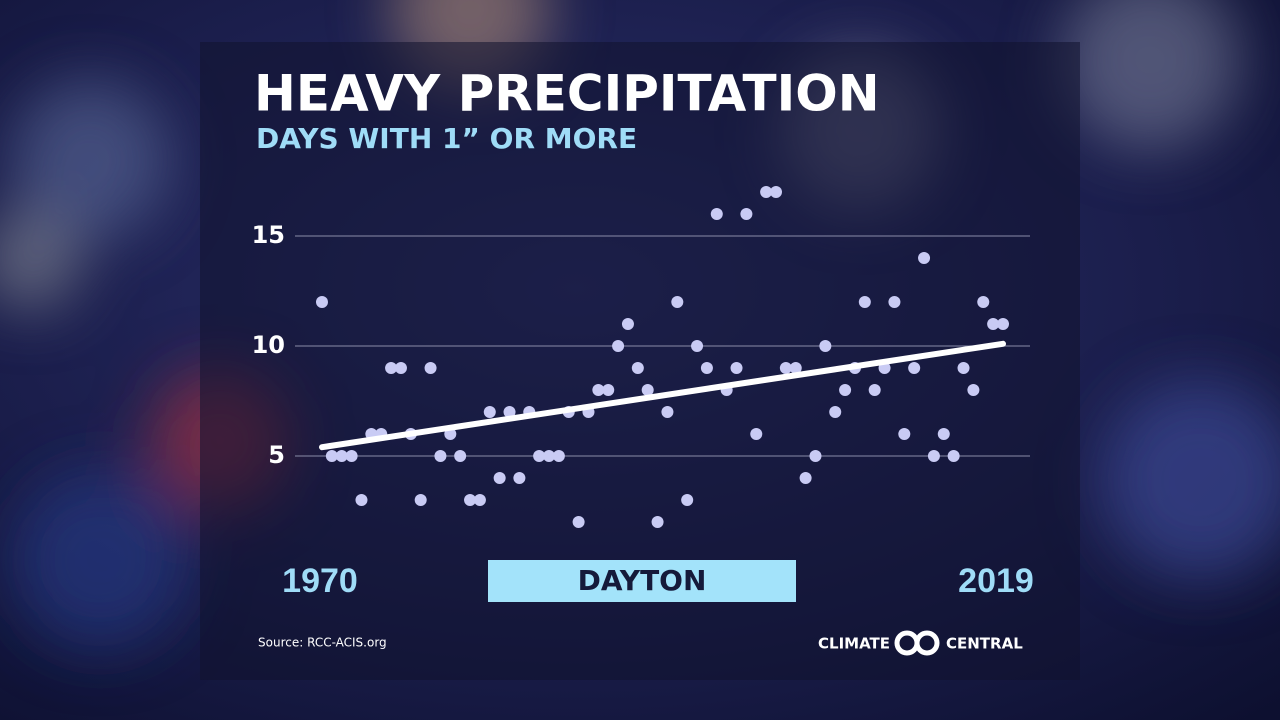 This screenshot has height=720, width=1280. What do you see at coordinates (268, 235) in the screenshot?
I see `y-tick-label: 15` at bounding box center [268, 235].